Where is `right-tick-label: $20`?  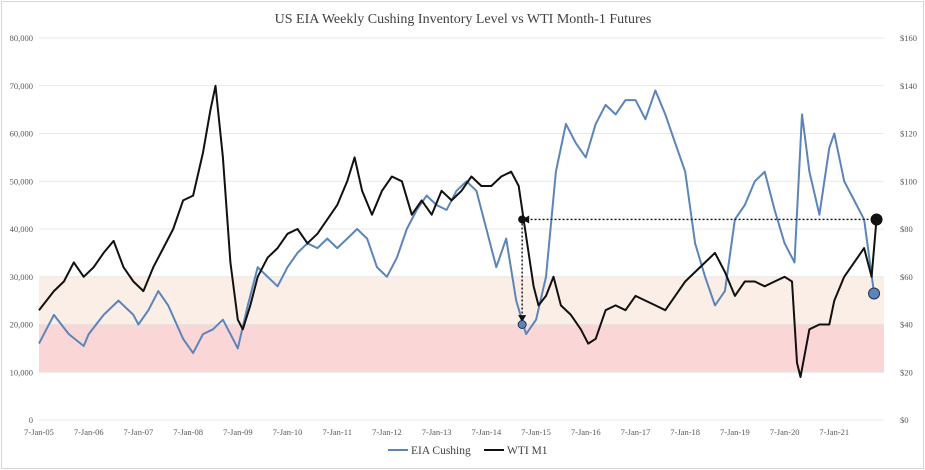
right-tick-label: $20 is located at coordinates (906, 372).